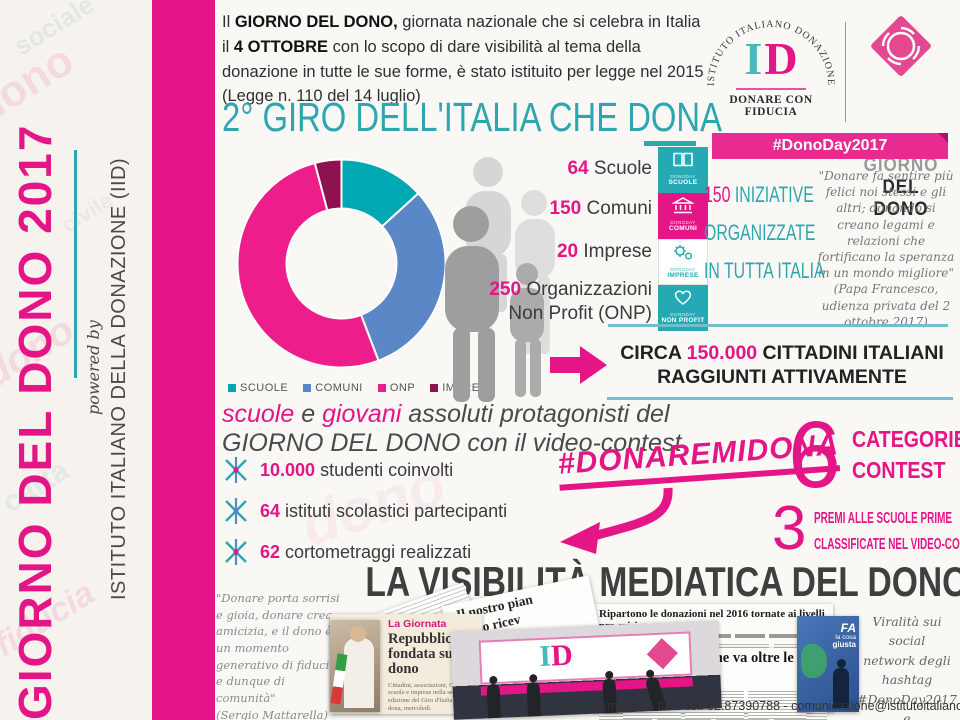  Describe the element at coordinates (396, 388) in the screenshot. I see `legend-item-onp: ONP` at that location.